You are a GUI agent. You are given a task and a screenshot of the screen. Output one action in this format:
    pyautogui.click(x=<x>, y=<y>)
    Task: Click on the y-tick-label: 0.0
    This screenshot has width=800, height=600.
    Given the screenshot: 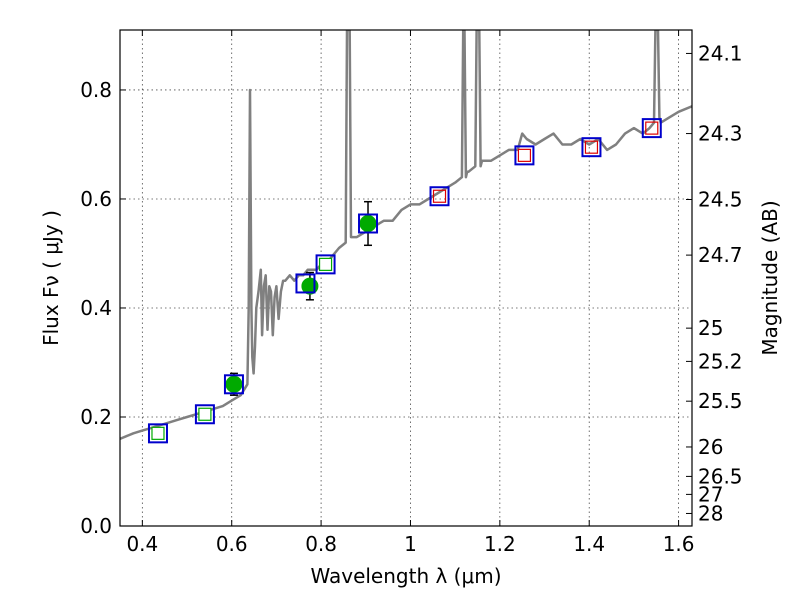 What is the action you would take?
    pyautogui.click(x=96, y=526)
    